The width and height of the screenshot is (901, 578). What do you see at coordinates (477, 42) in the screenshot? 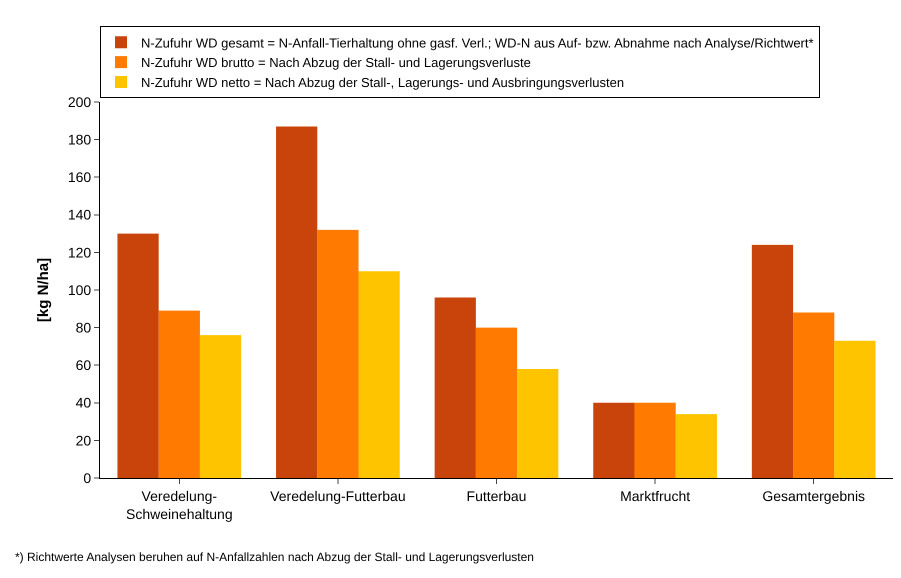
I see `legend-label: N-Zufuhr WD gesamt = N-Anfall-Tierhaltung ohne gasf. Verl.; WD-N aus Auf- bzw. Abnahme nach Analyse/Richtwert*` at bounding box center [477, 42].